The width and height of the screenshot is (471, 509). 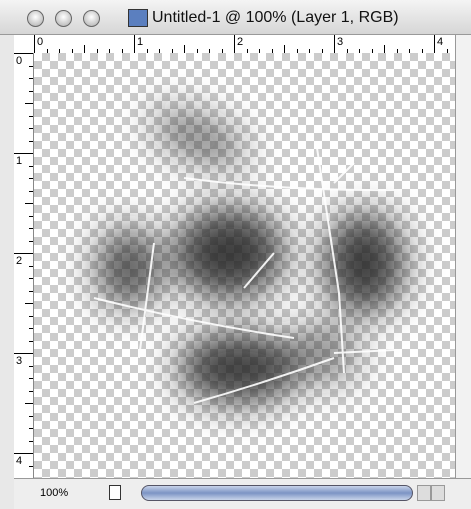 I want to click on vertical-ruler: 0 1 2 3 4, so click(x=24, y=265).